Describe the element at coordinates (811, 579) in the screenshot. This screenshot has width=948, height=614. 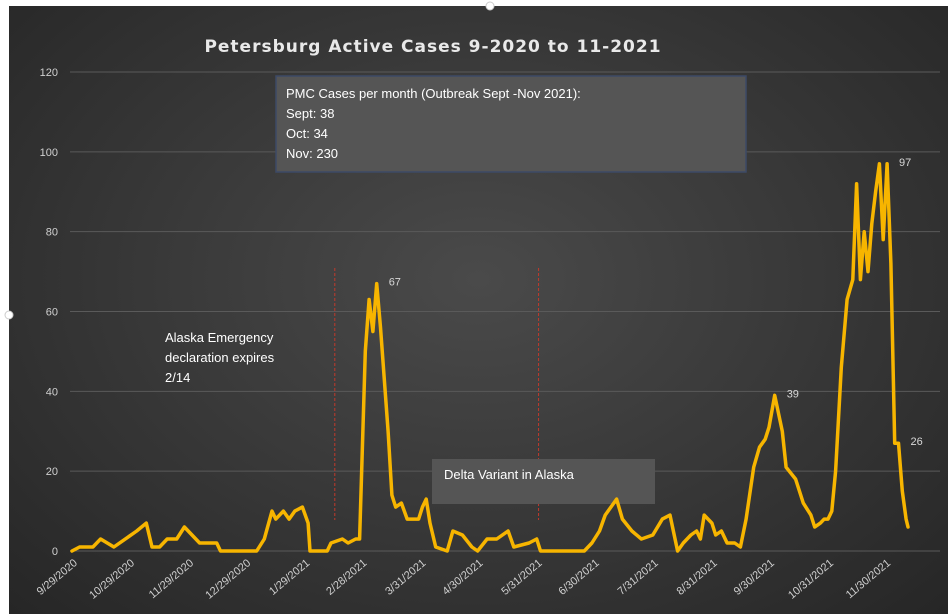
I see `x-tick-label: 10/31/2021` at that location.